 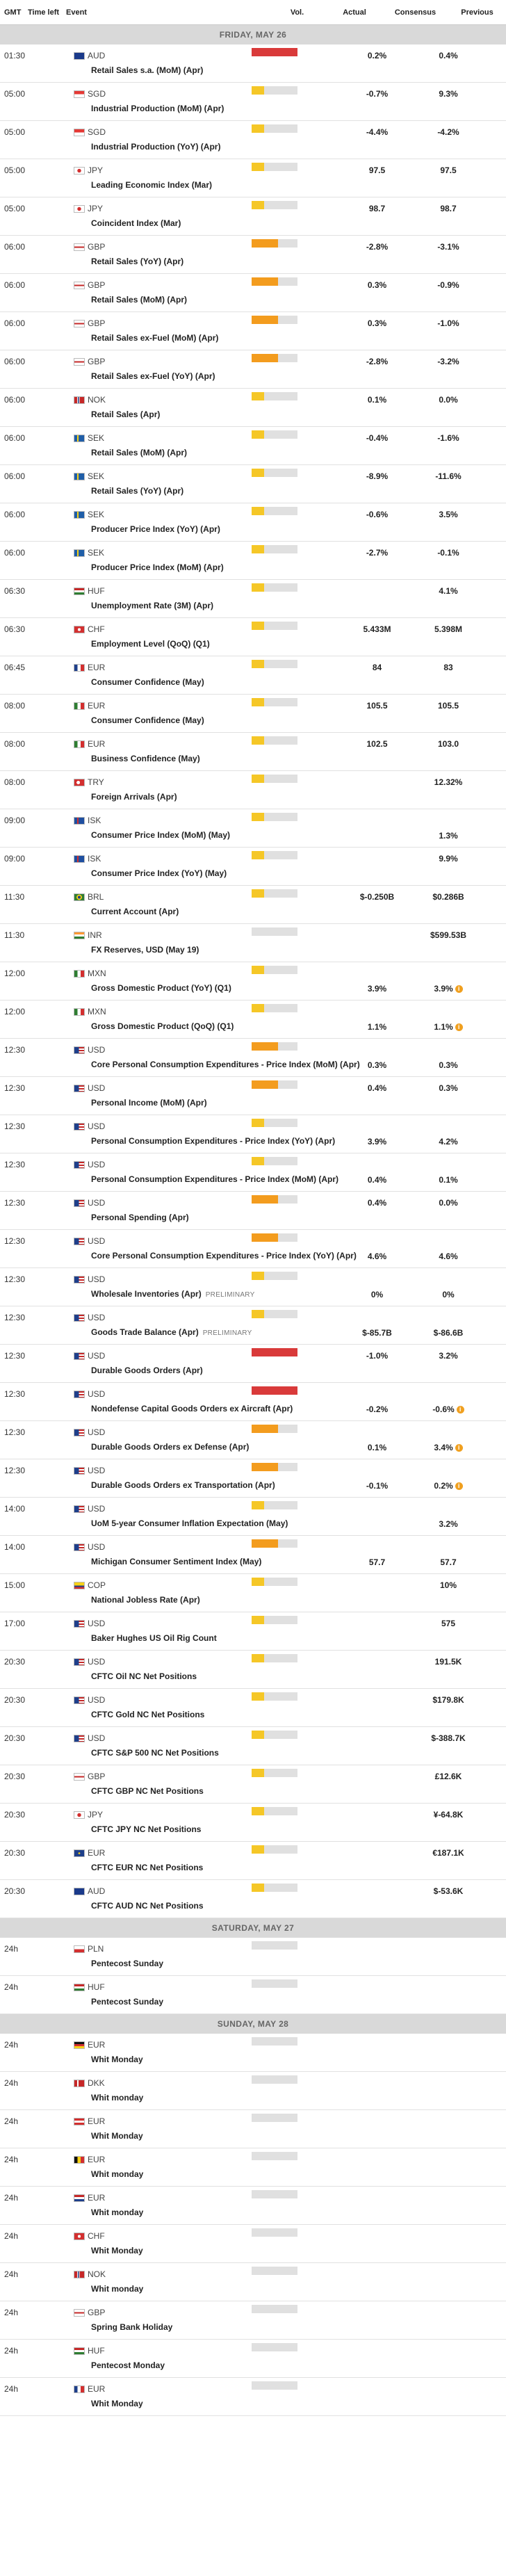 I want to click on header-actual: Actual, so click(x=354, y=12).